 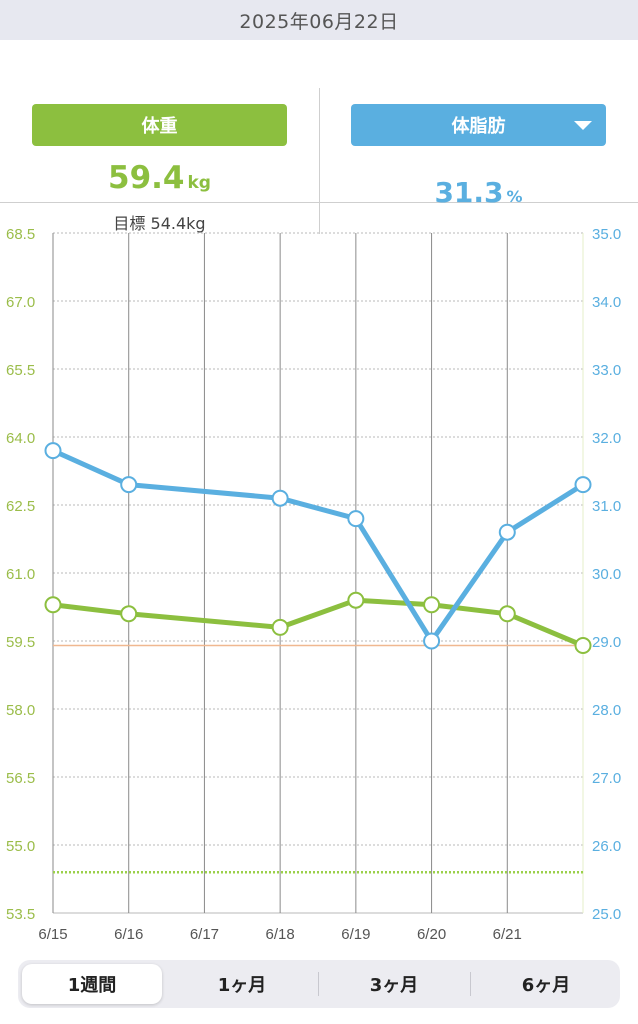 I want to click on x-tick-label: 6/19, so click(x=355, y=934).